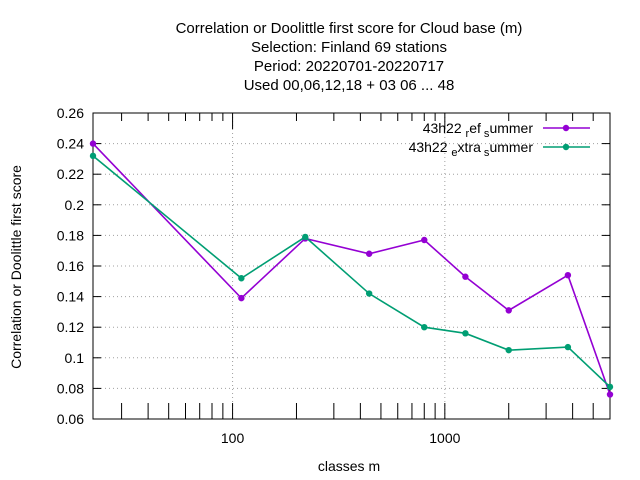  What do you see at coordinates (75, 358) in the screenshot?
I see `y-tick-label: 0.1` at bounding box center [75, 358].